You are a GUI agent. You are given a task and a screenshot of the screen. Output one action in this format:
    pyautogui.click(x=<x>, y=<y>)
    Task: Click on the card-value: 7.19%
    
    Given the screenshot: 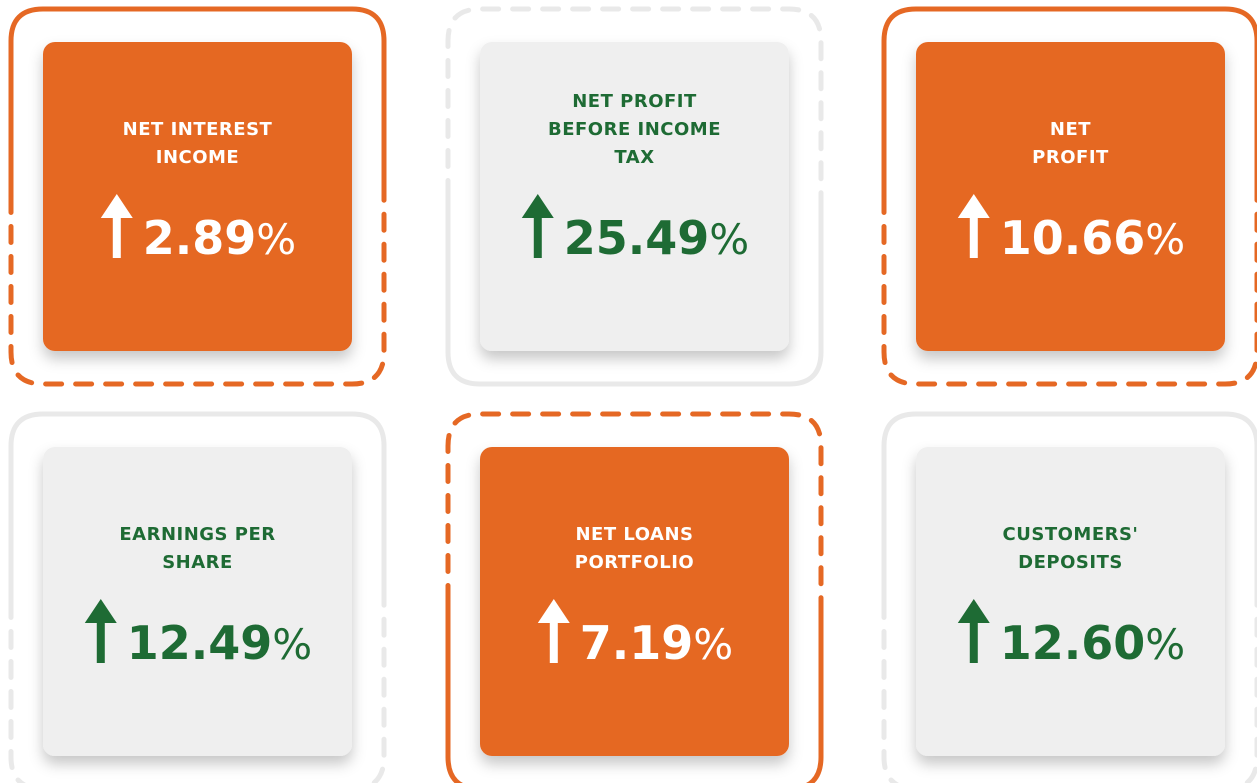 What is the action you would take?
    pyautogui.click(x=656, y=643)
    